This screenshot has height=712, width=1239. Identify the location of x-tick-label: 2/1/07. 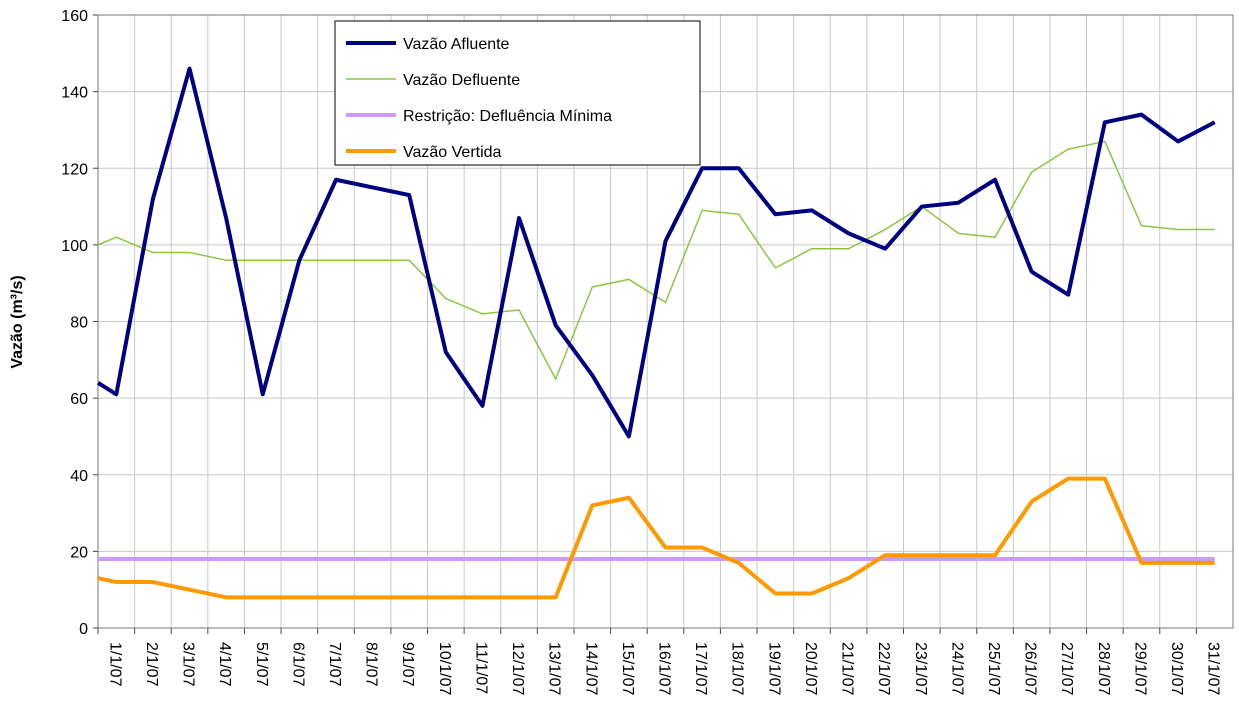
(151, 664).